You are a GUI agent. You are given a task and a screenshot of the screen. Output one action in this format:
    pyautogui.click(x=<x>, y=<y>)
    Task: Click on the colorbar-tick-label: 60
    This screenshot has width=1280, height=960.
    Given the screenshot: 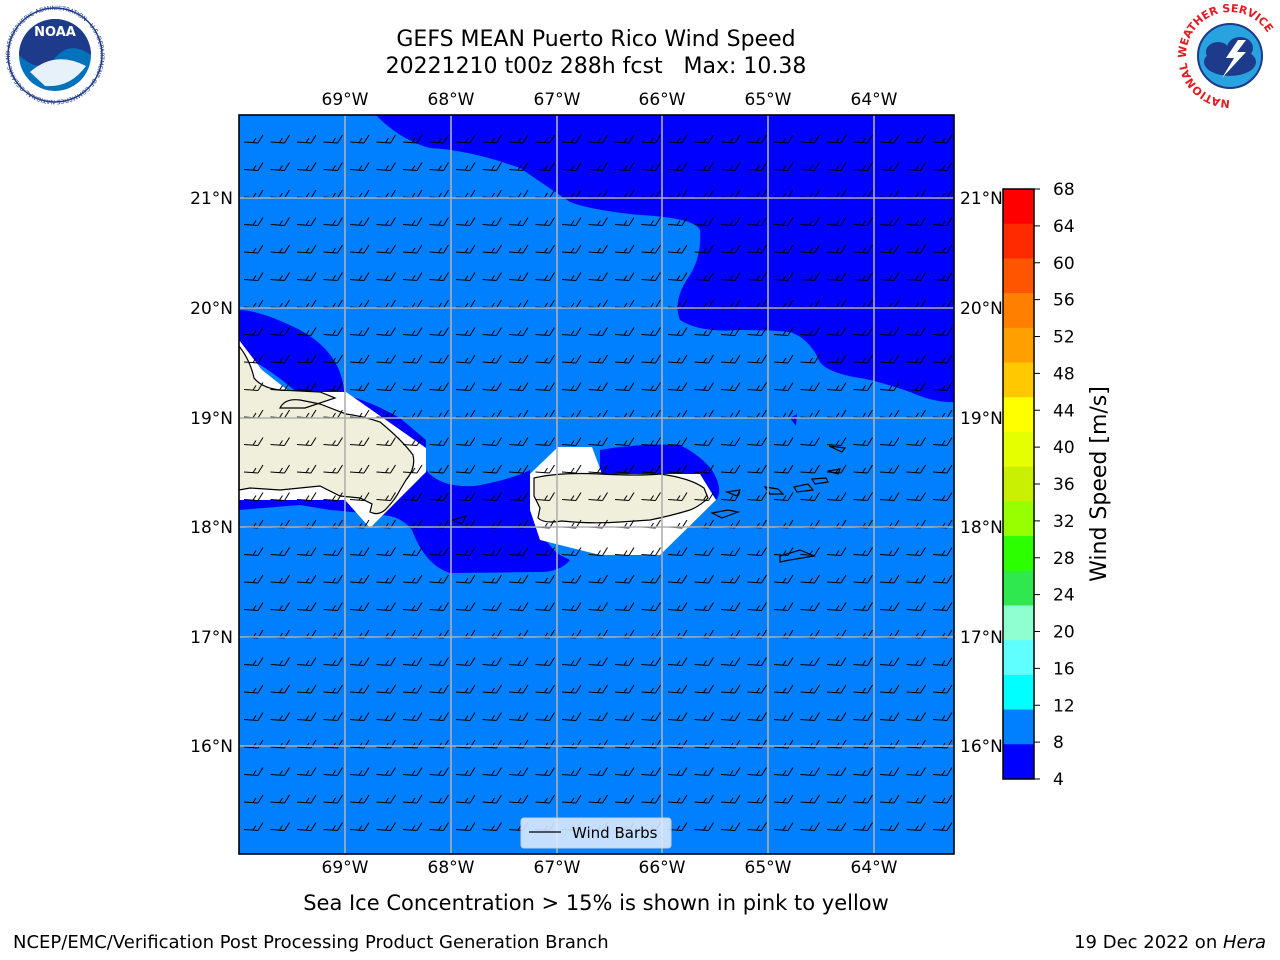 What is the action you would take?
    pyautogui.click(x=1064, y=264)
    